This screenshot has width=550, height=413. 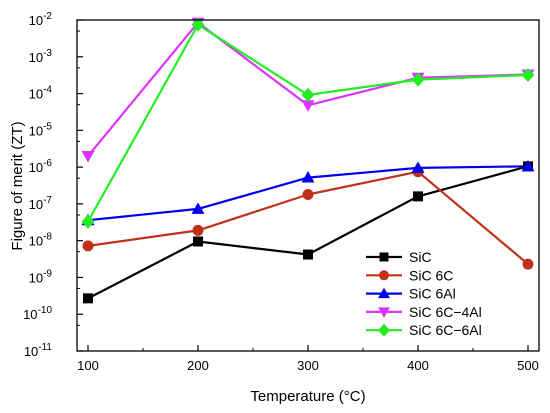 What do you see at coordinates (38, 350) in the screenshot?
I see `y-tick-label: 10⁻¹¹` at bounding box center [38, 350].